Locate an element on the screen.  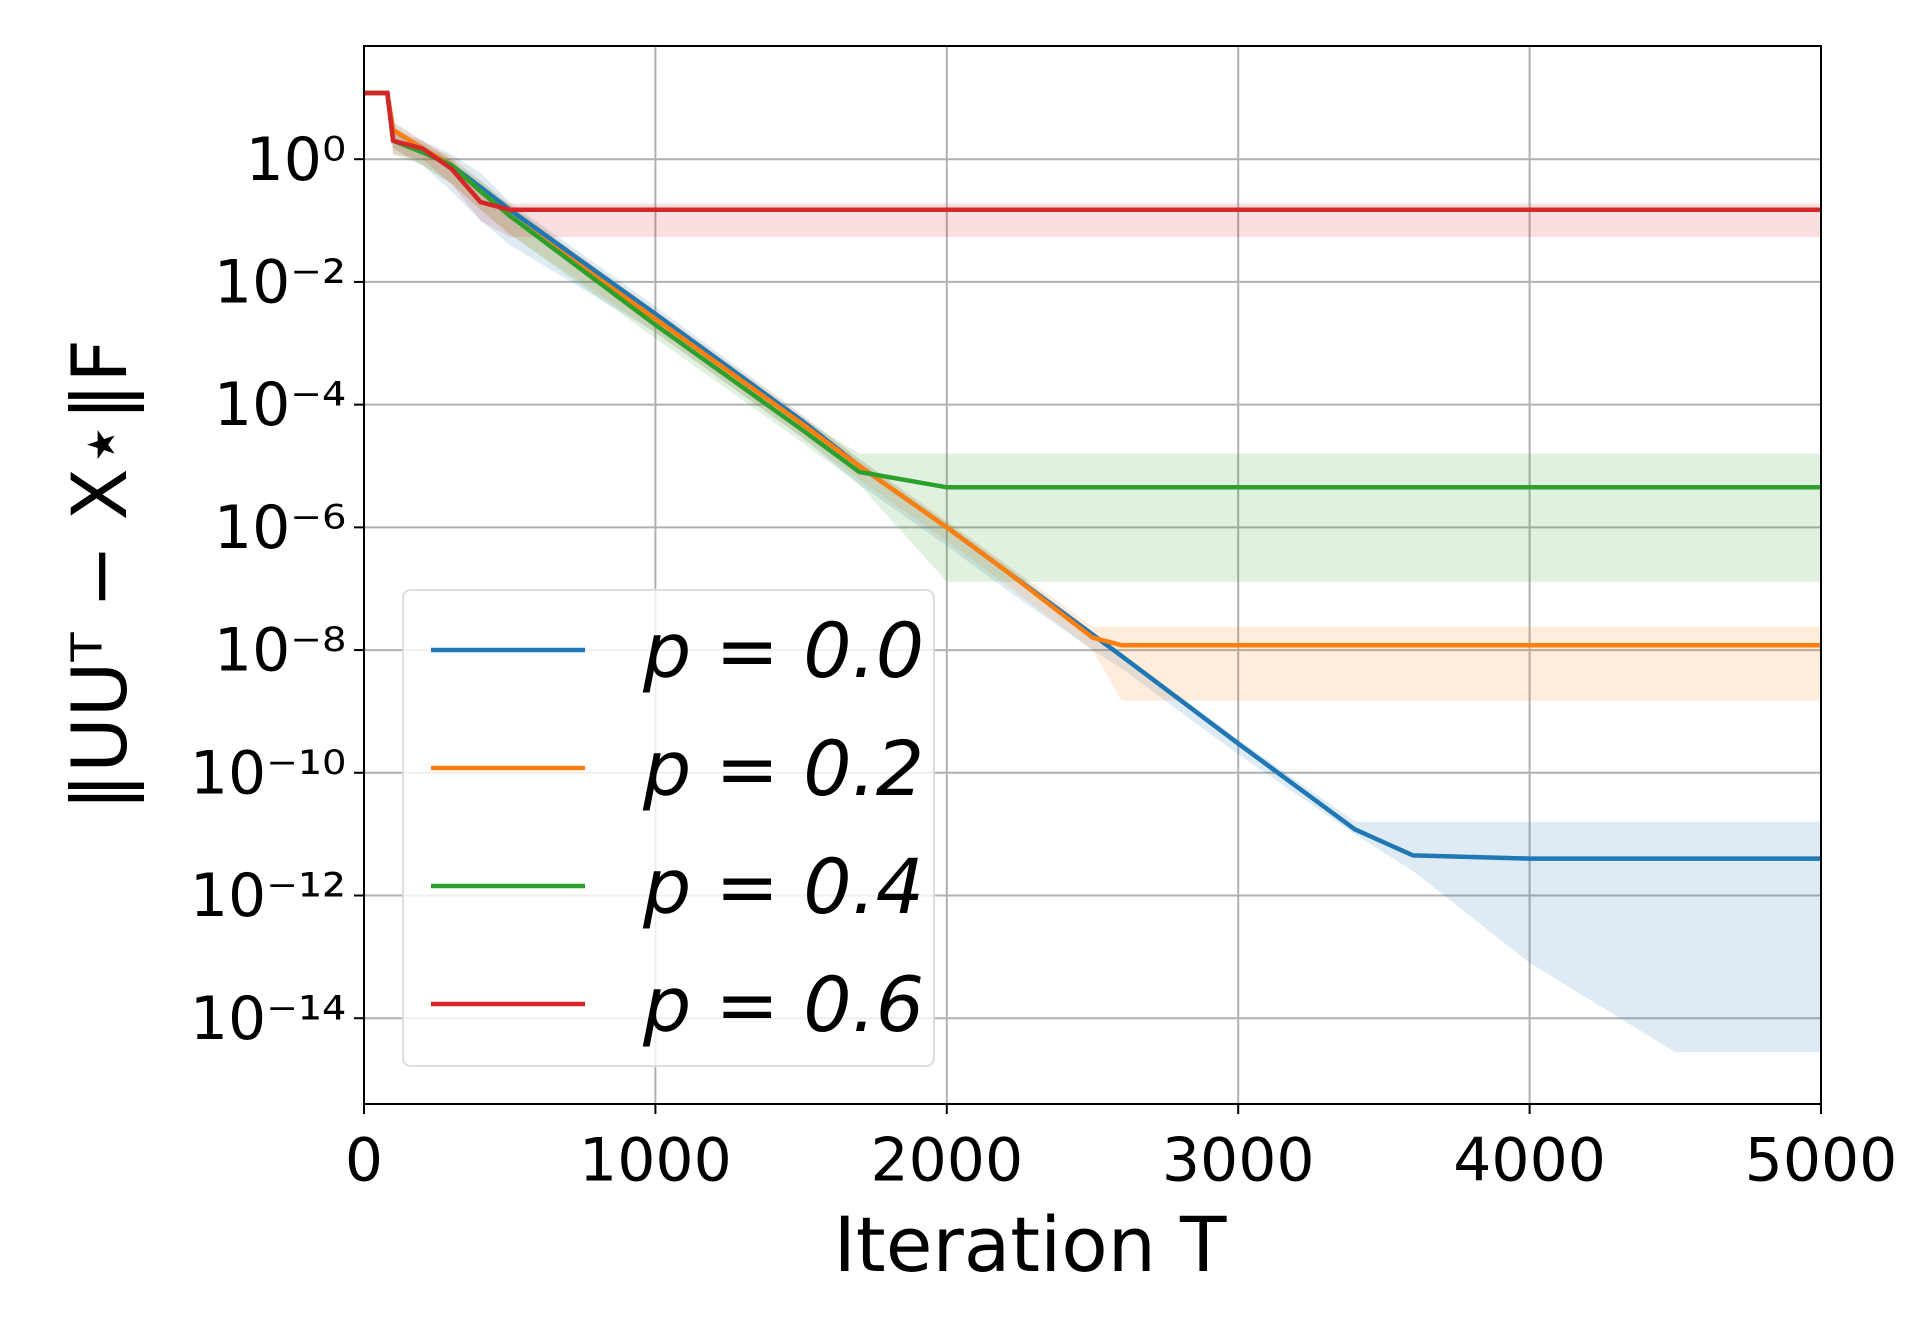
x-tick-label: 0 is located at coordinates (364, 1161).